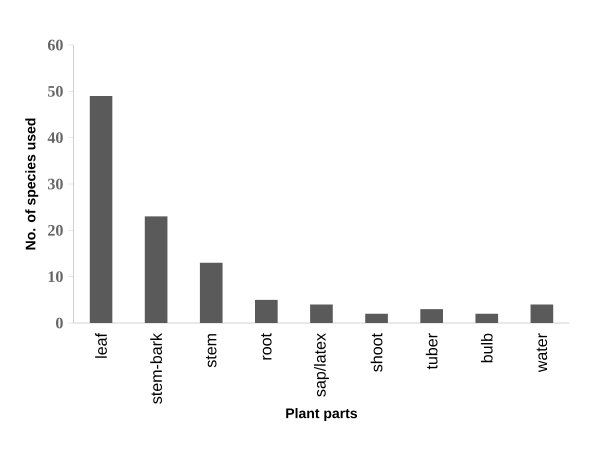  I want to click on x-tick-label: leaf, so click(101, 345).